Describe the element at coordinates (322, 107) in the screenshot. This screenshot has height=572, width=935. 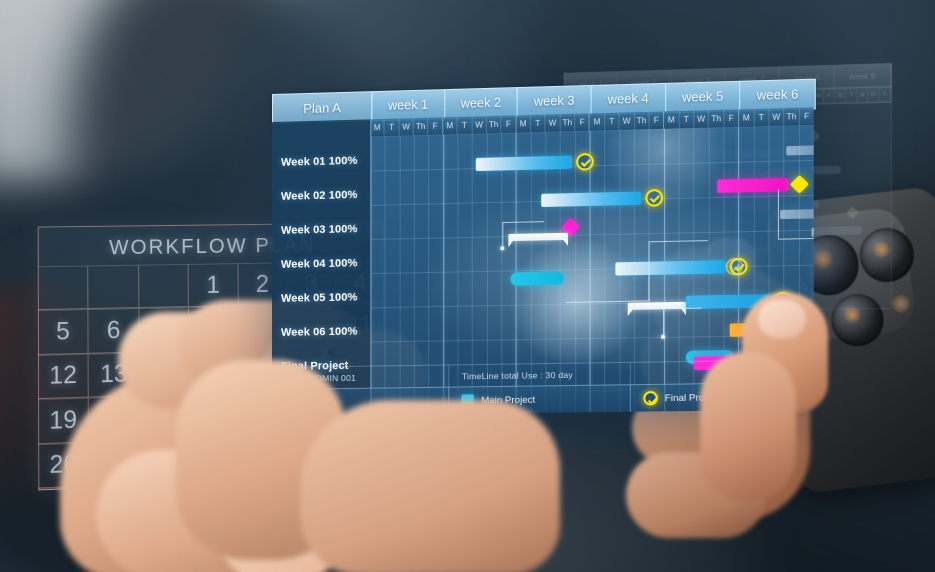
I see `plan-label: Plan A` at that location.